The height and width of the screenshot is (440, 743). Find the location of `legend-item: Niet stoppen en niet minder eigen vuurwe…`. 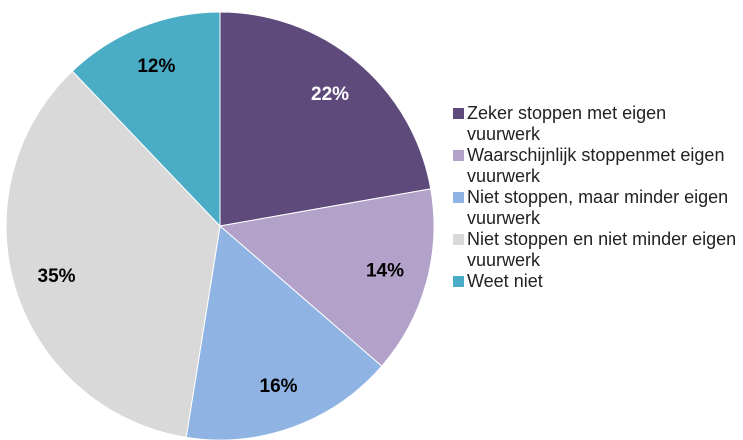

legend-item: Niet stoppen en niet minder eigen vuurwe… is located at coordinates (597, 250).